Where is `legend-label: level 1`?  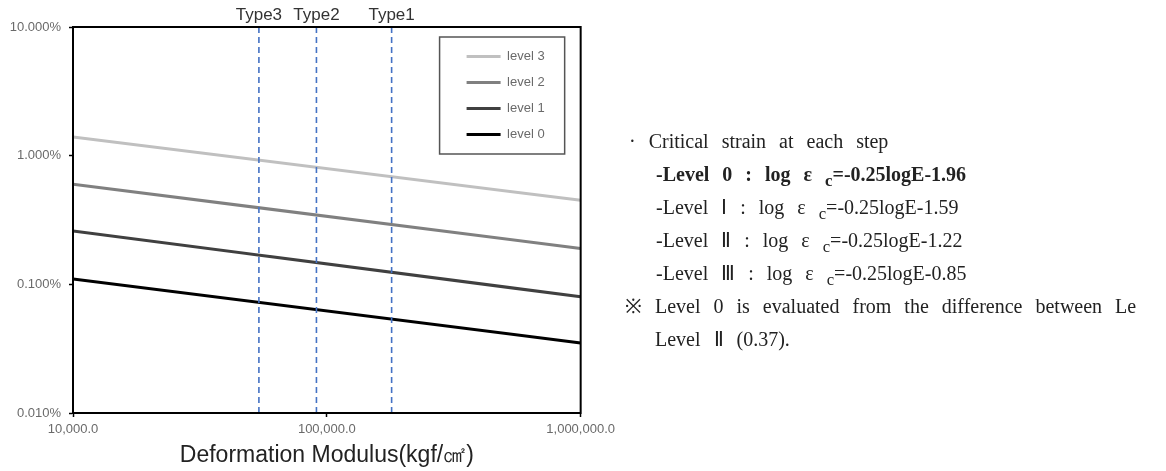 legend-label: level 1 is located at coordinates (526, 108).